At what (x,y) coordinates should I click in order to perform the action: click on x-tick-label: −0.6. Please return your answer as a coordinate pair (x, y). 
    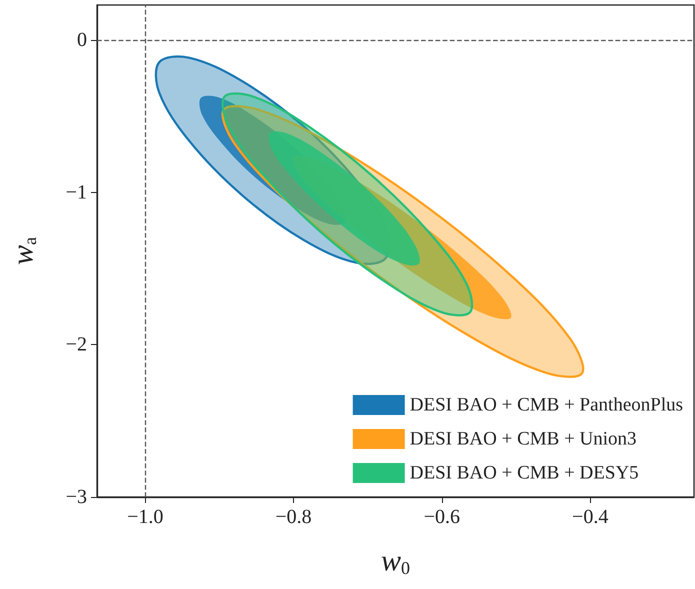
    Looking at the image, I should click on (442, 517).